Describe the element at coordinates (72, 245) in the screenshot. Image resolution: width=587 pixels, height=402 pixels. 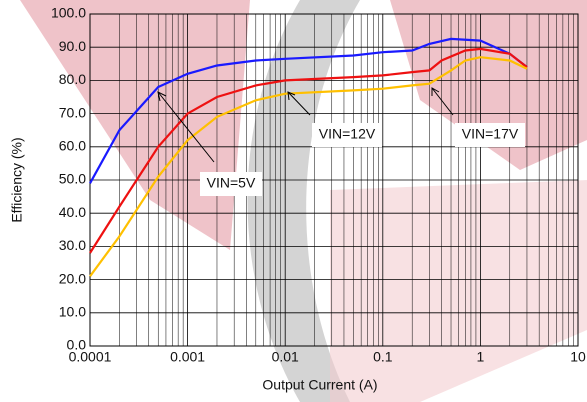
I see `y-tick-label: 30.0` at that location.